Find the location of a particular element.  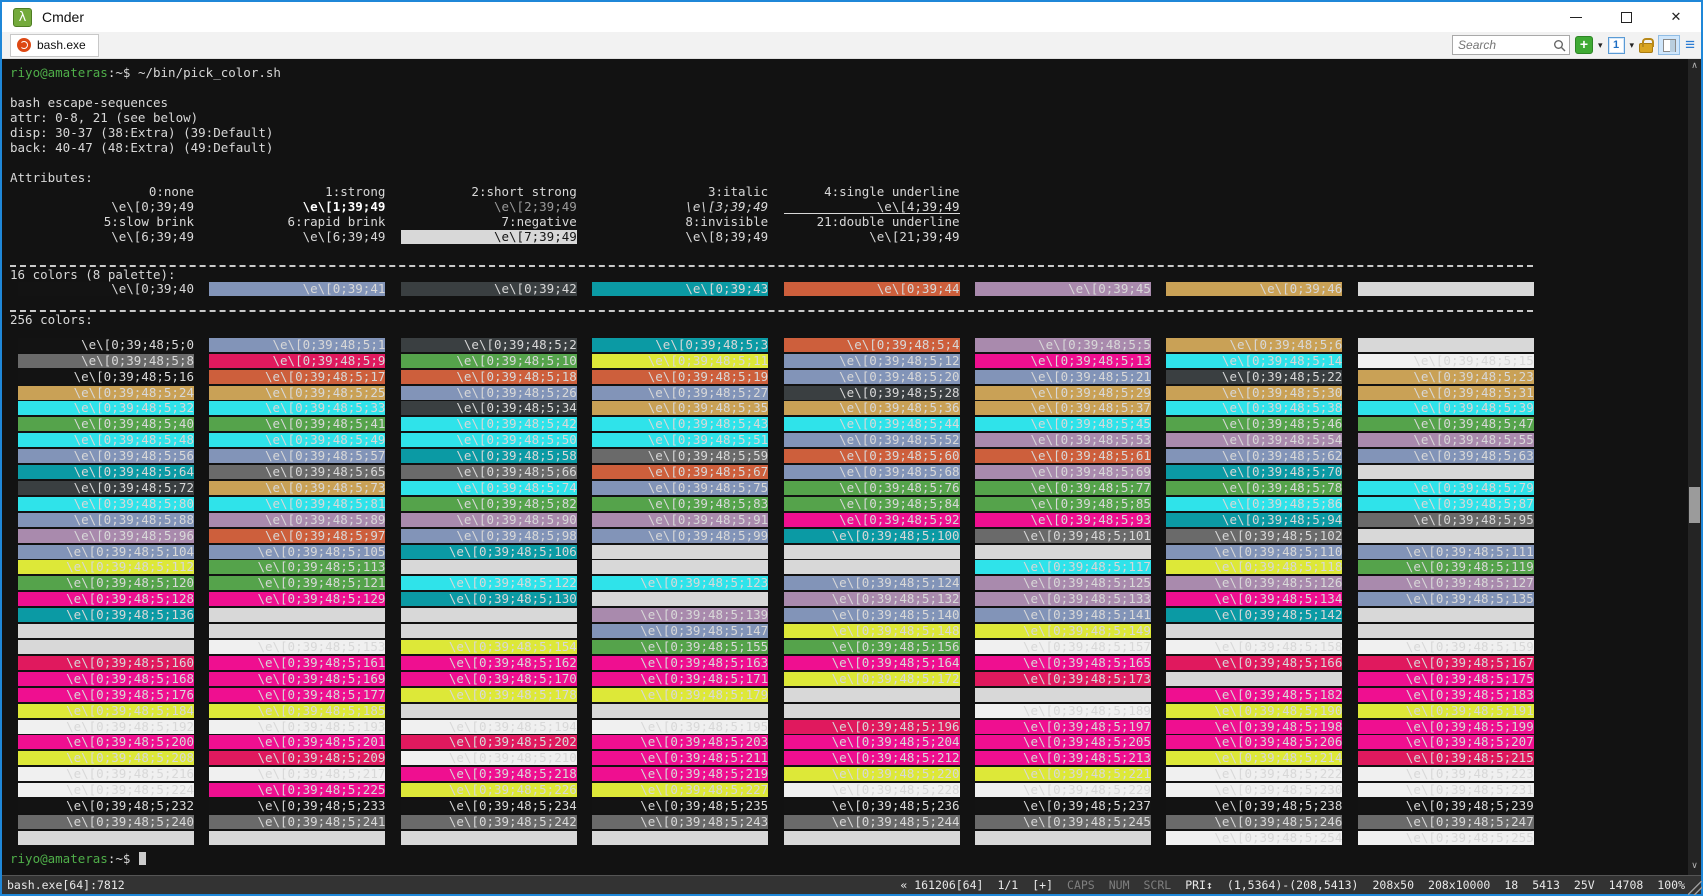

color-cell-256: \e\[0;39;48;5;234 is located at coordinates (488, 806).